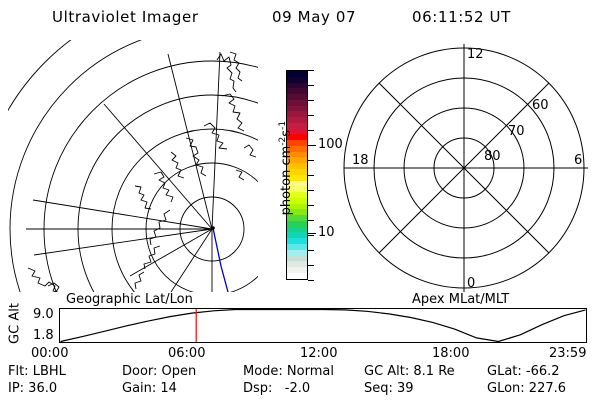 This screenshot has width=600, height=400. What do you see at coordinates (282, 125) in the screenshot?
I see `unit-exponent-2: -1` at bounding box center [282, 125].